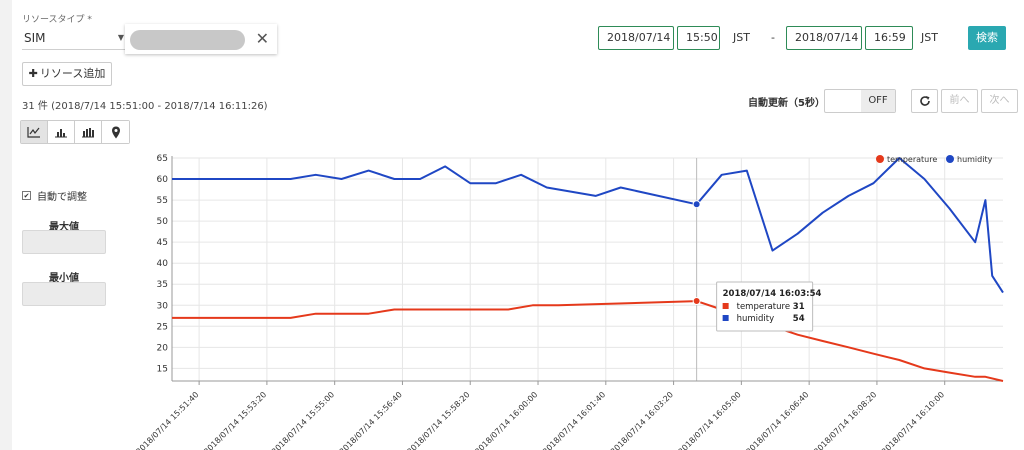 This screenshot has width=1024, height=450. Describe the element at coordinates (162, 159) in the screenshot. I see `y-tick-label: 65` at that location.